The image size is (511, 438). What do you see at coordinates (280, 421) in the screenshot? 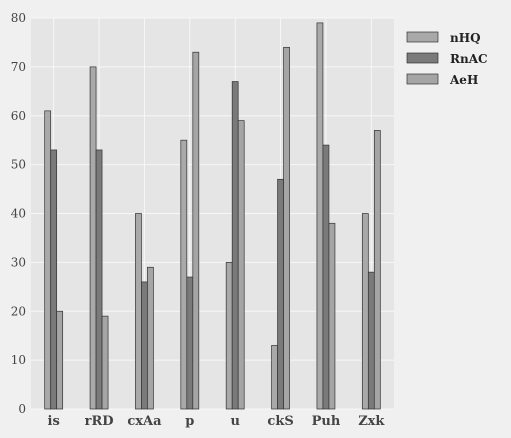
I see `x-tick-label: ckS` at bounding box center [280, 421].